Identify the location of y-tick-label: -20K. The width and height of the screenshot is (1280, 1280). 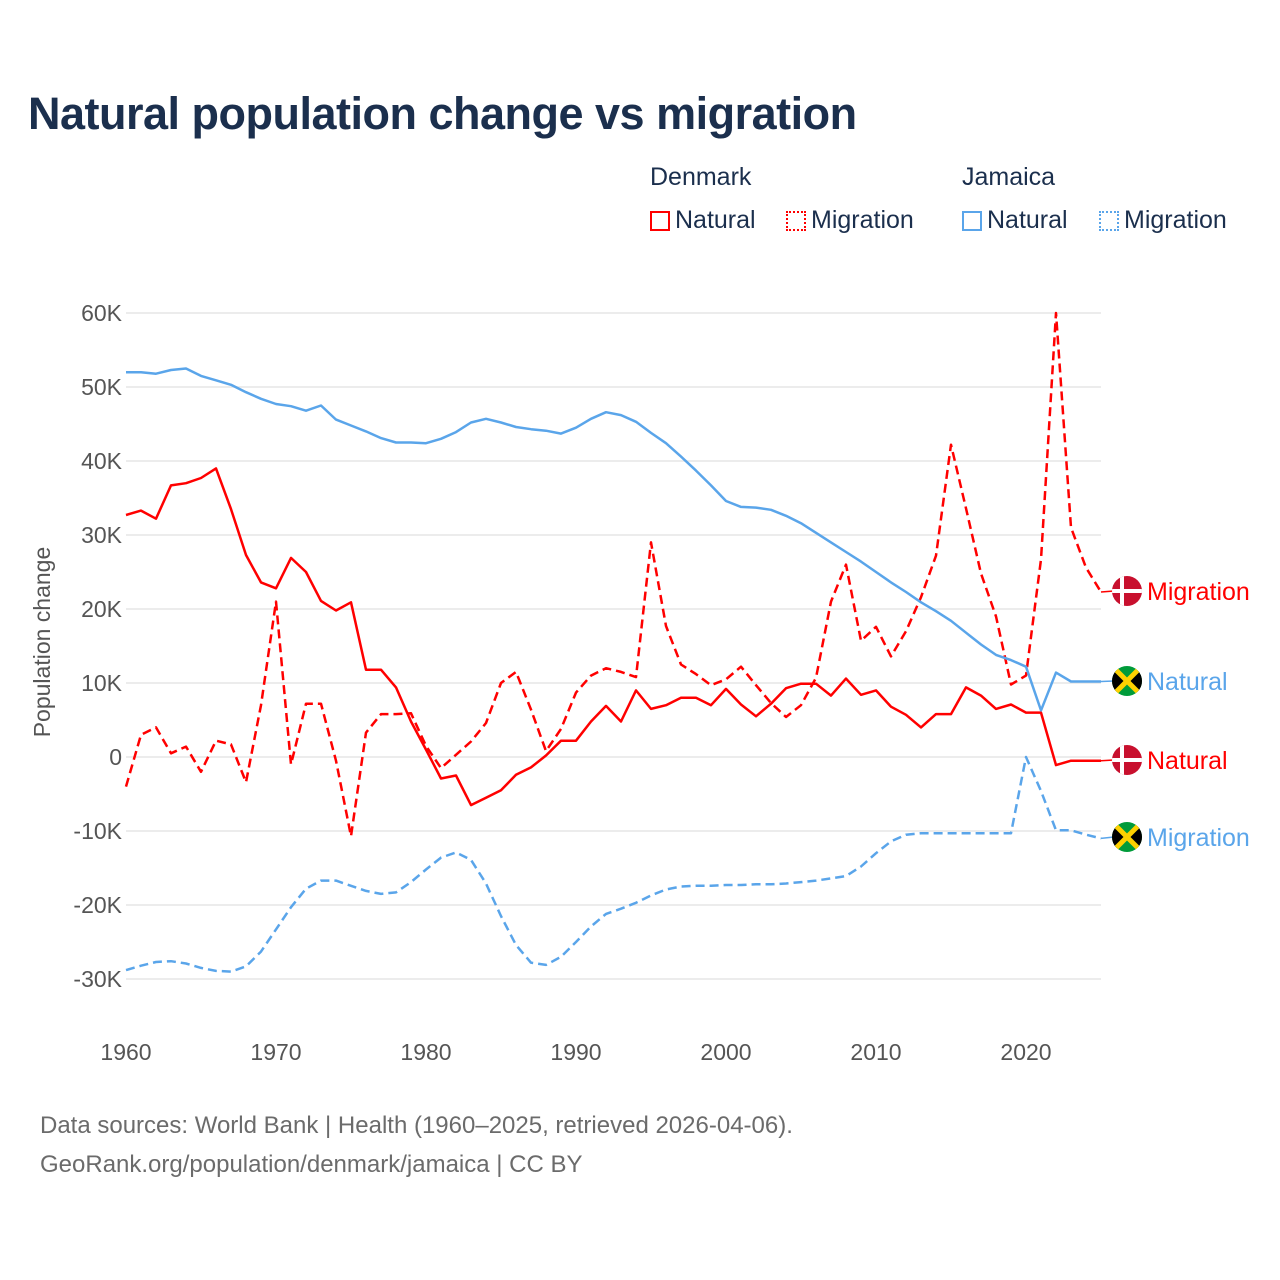
(97, 905).